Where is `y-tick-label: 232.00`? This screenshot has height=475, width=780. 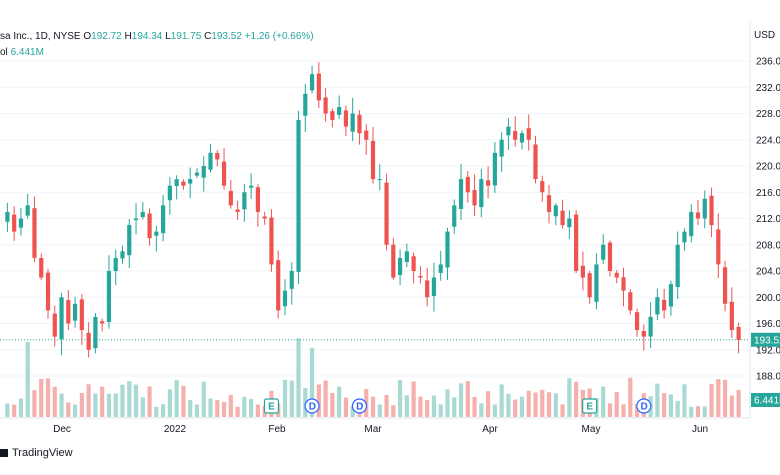
y-tick-label: 232.00 is located at coordinates (768, 88).